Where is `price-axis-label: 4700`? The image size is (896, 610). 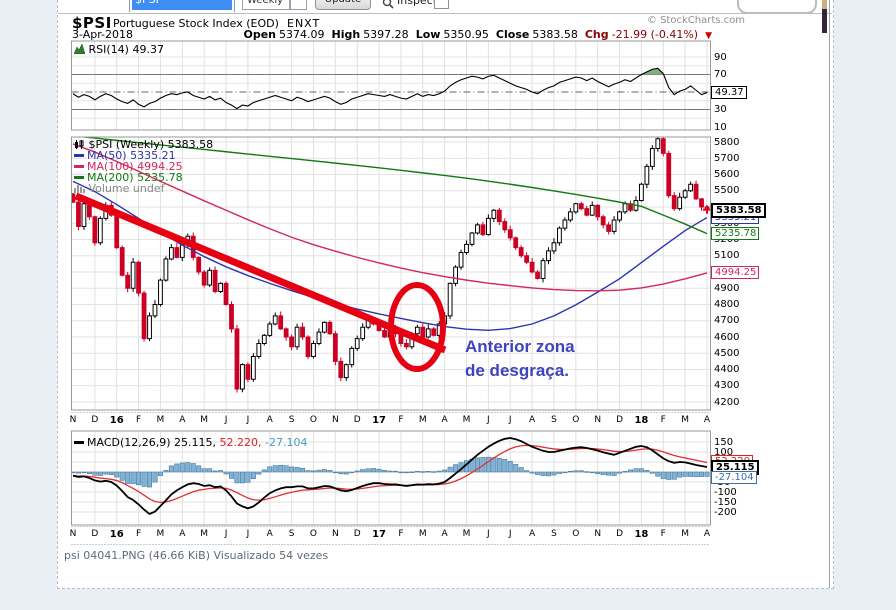
price-axis-label: 4700 is located at coordinates (727, 321).